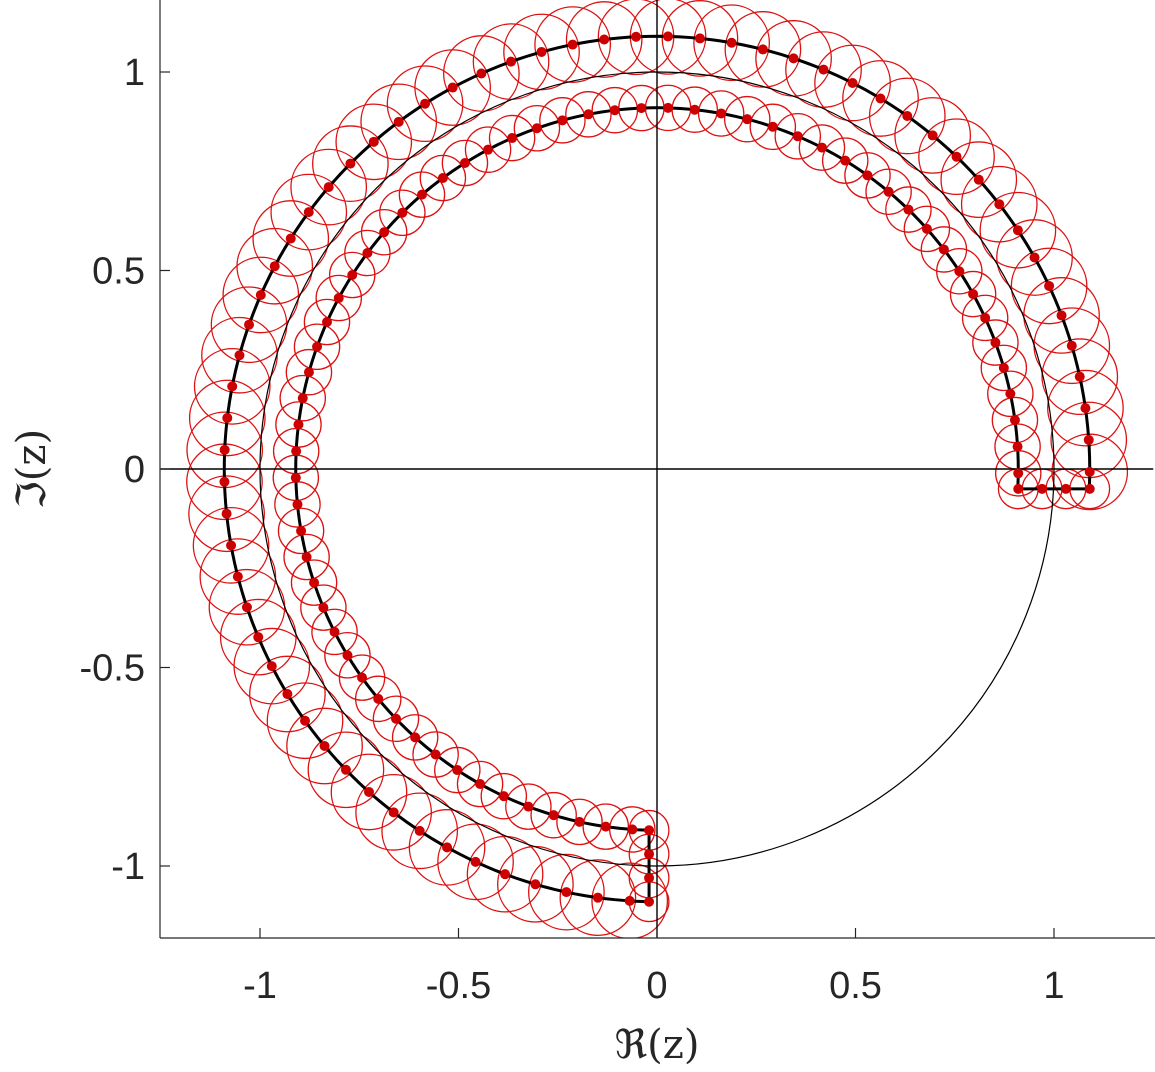 The image size is (1155, 1072). Describe the element at coordinates (458, 986) in the screenshot. I see `x-tick-label: -0.5` at that location.